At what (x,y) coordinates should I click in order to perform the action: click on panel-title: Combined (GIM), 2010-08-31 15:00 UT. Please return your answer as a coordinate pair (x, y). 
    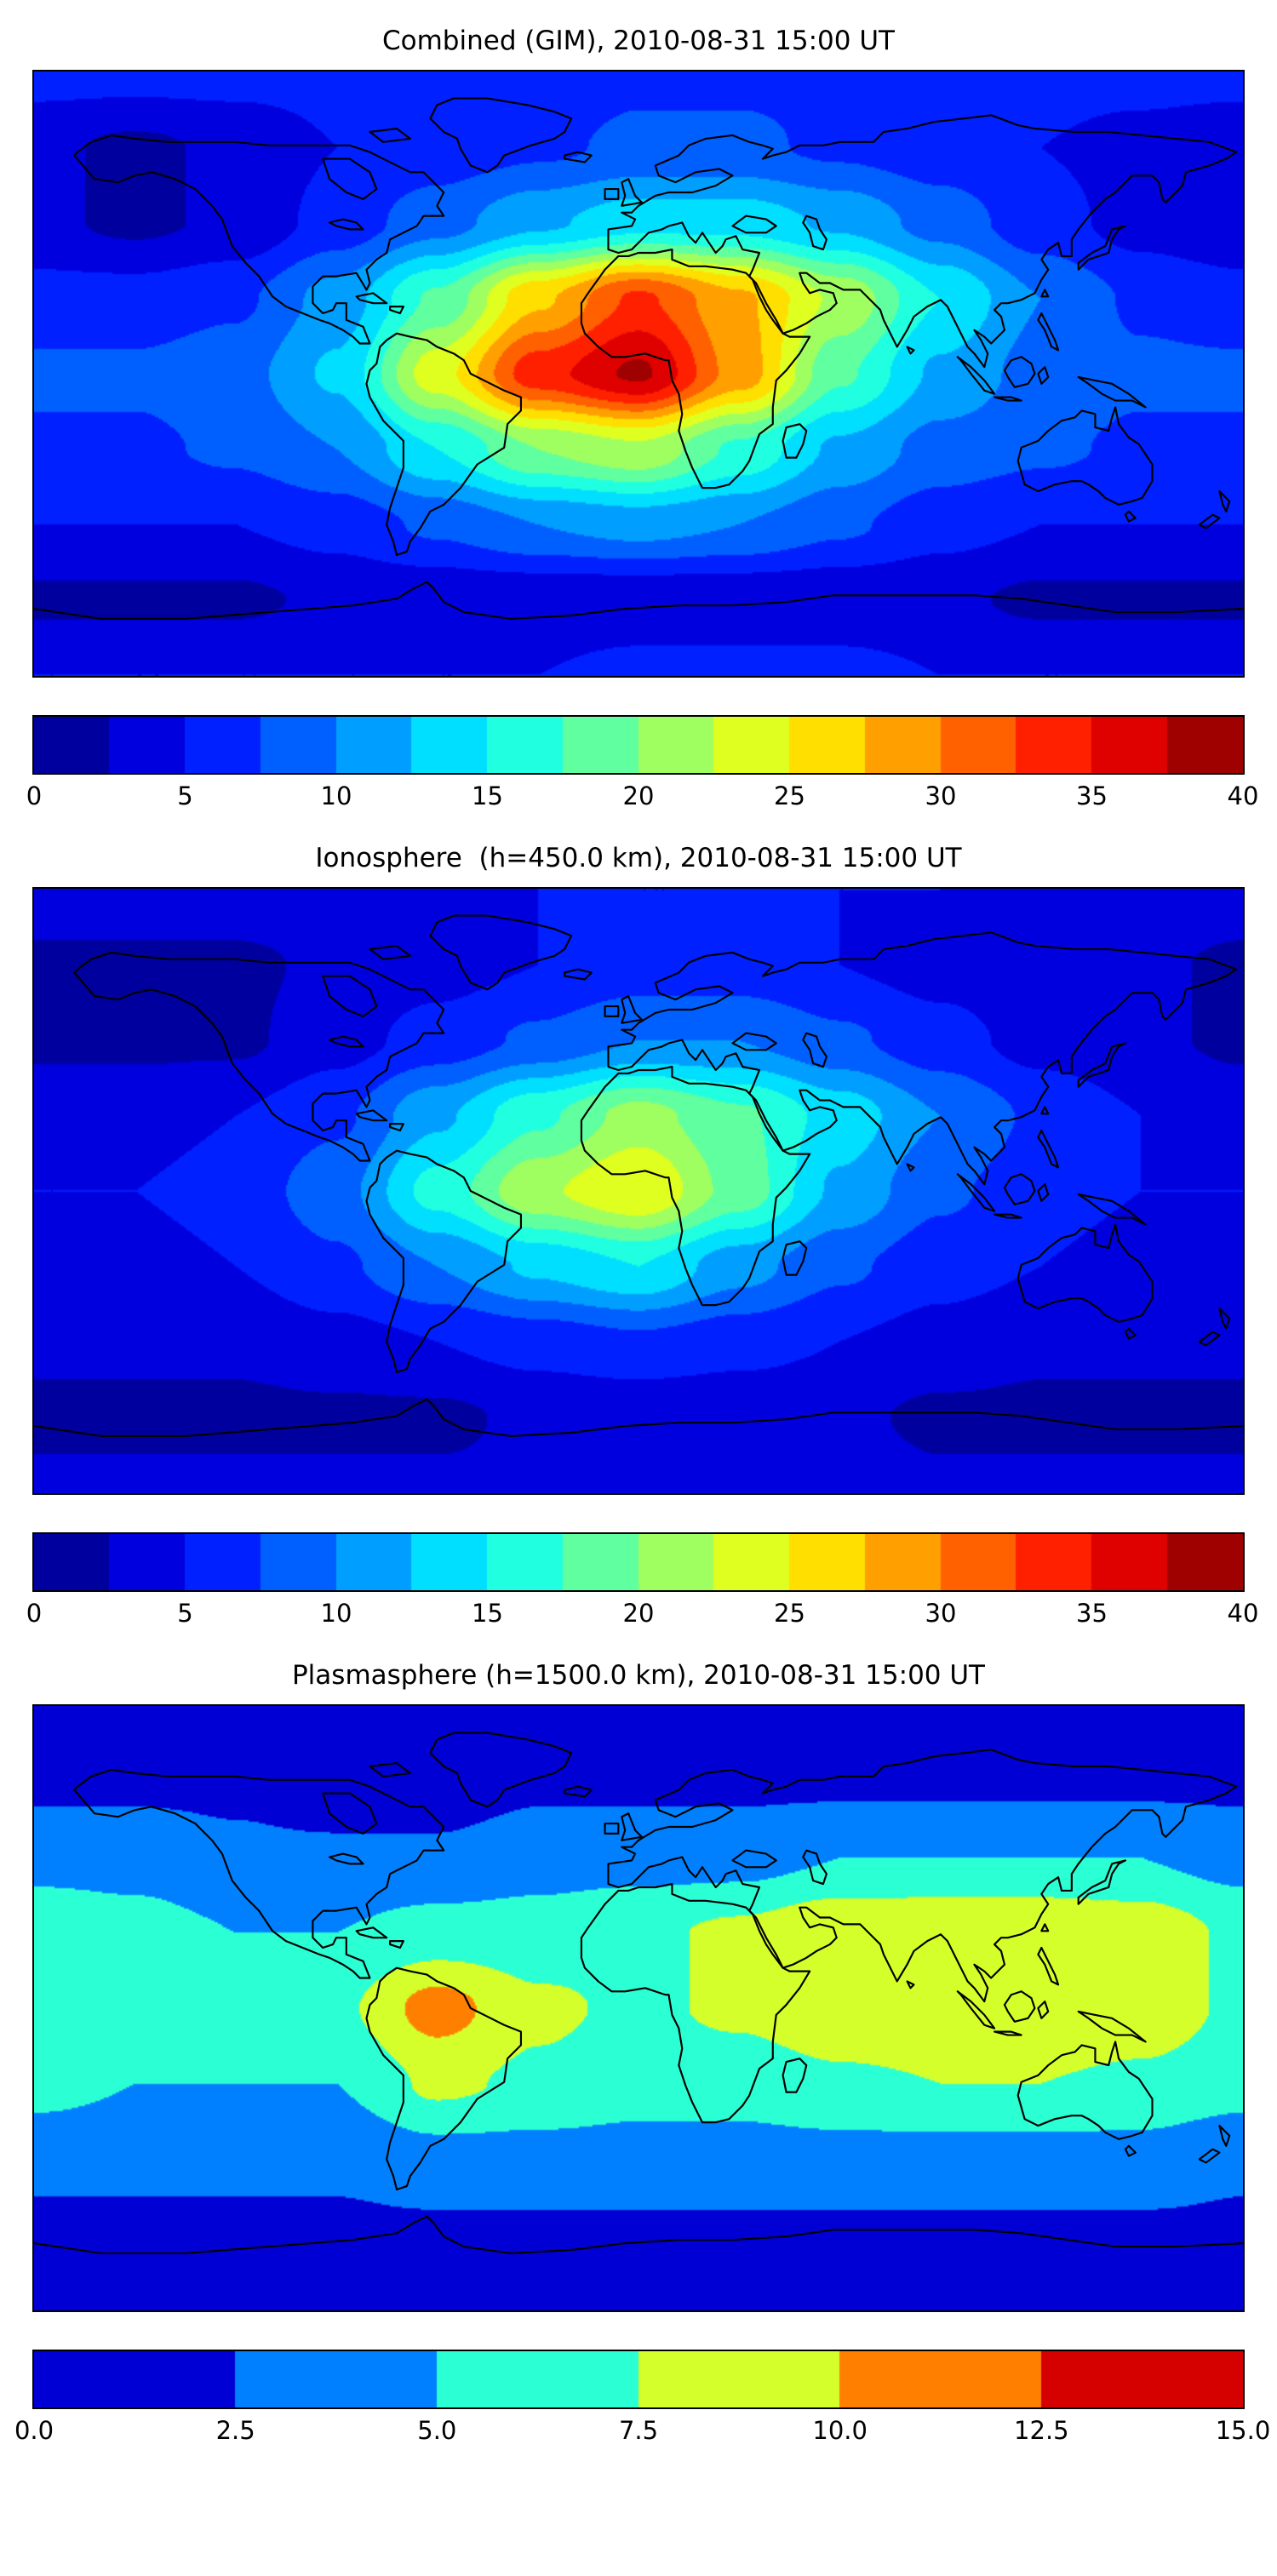
    Looking at the image, I should click on (638, 41).